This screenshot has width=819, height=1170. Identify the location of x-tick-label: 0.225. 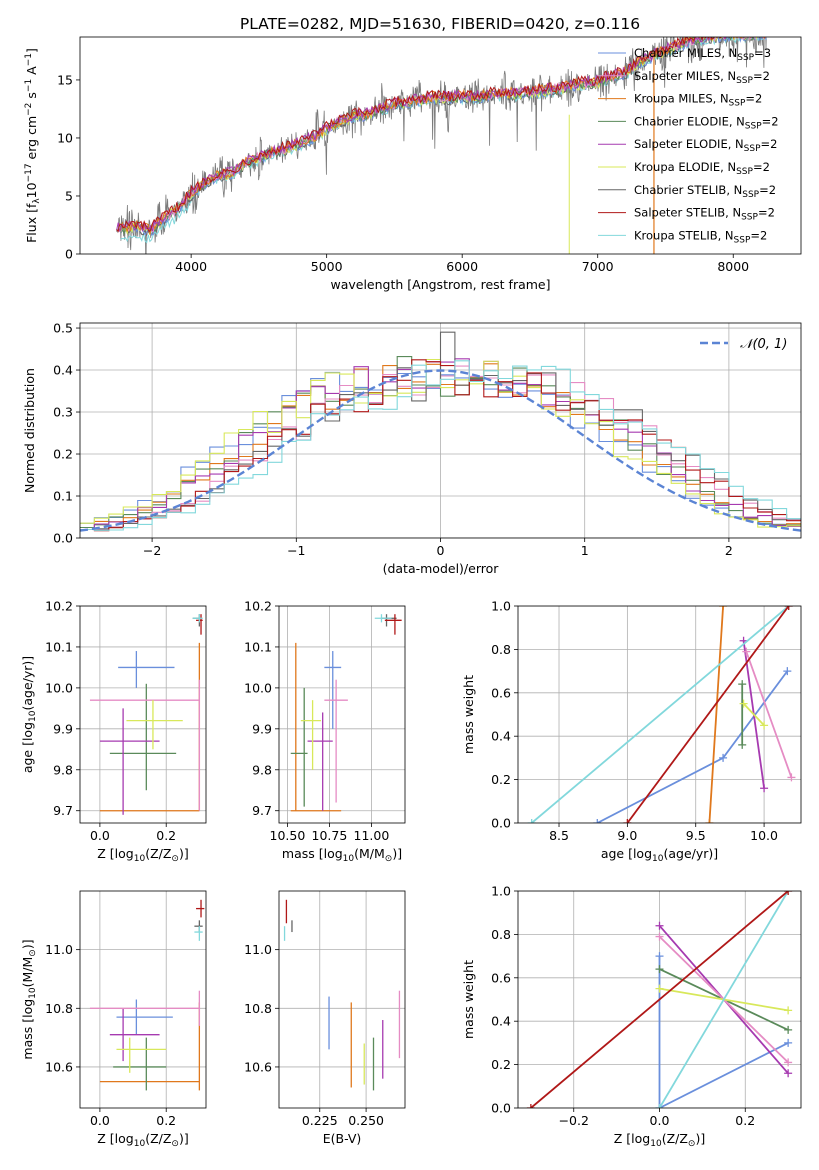
(320, 1120).